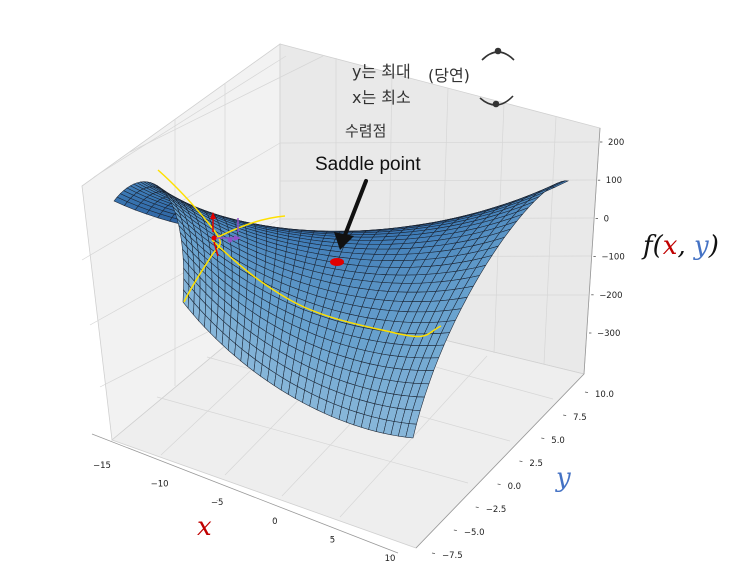 Image resolution: width=739 pixels, height=562 pixels. Describe the element at coordinates (365, 131) in the screenshot. I see `korean-saddle-label: 수렴점` at that location.